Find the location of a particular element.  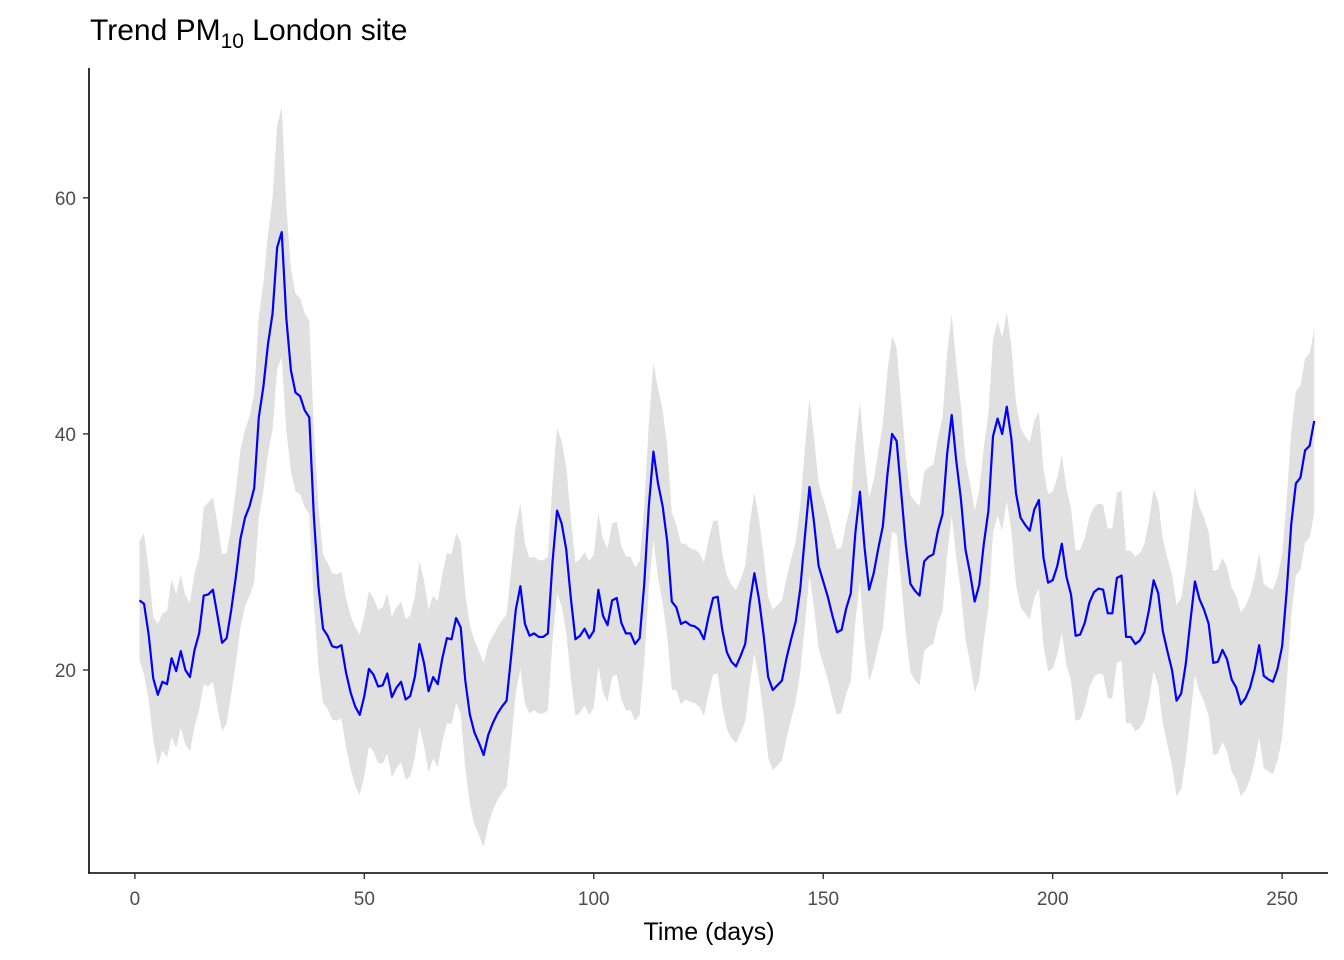

y-tick-label: 40 is located at coordinates (65, 435).